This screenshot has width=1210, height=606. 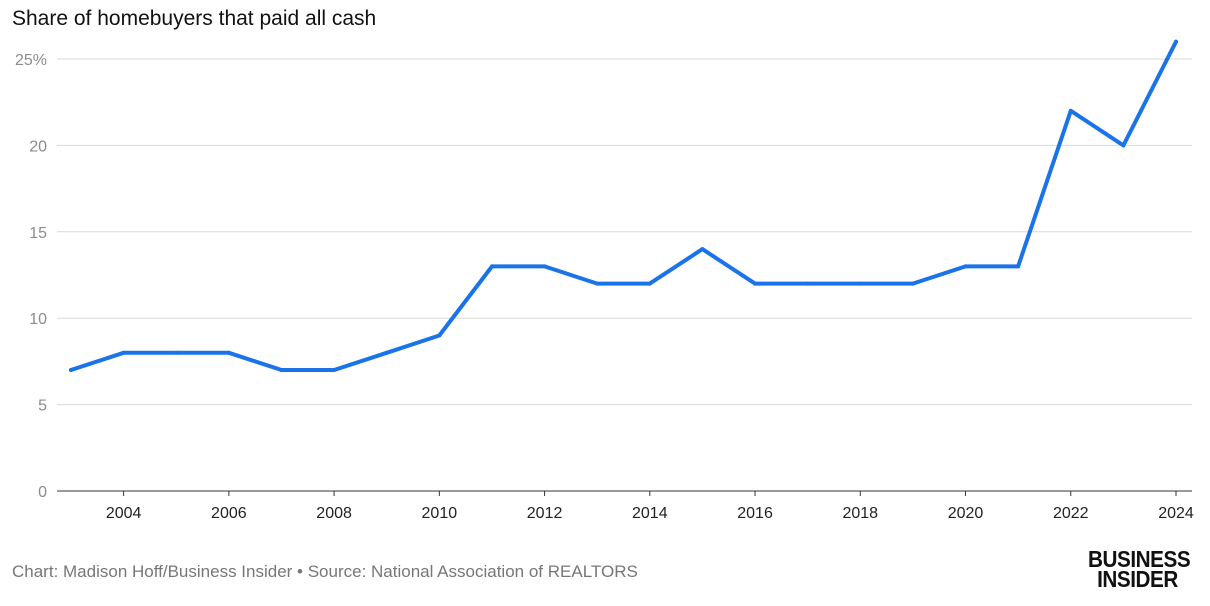 I want to click on x-tick-label: 2024, so click(x=1176, y=513).